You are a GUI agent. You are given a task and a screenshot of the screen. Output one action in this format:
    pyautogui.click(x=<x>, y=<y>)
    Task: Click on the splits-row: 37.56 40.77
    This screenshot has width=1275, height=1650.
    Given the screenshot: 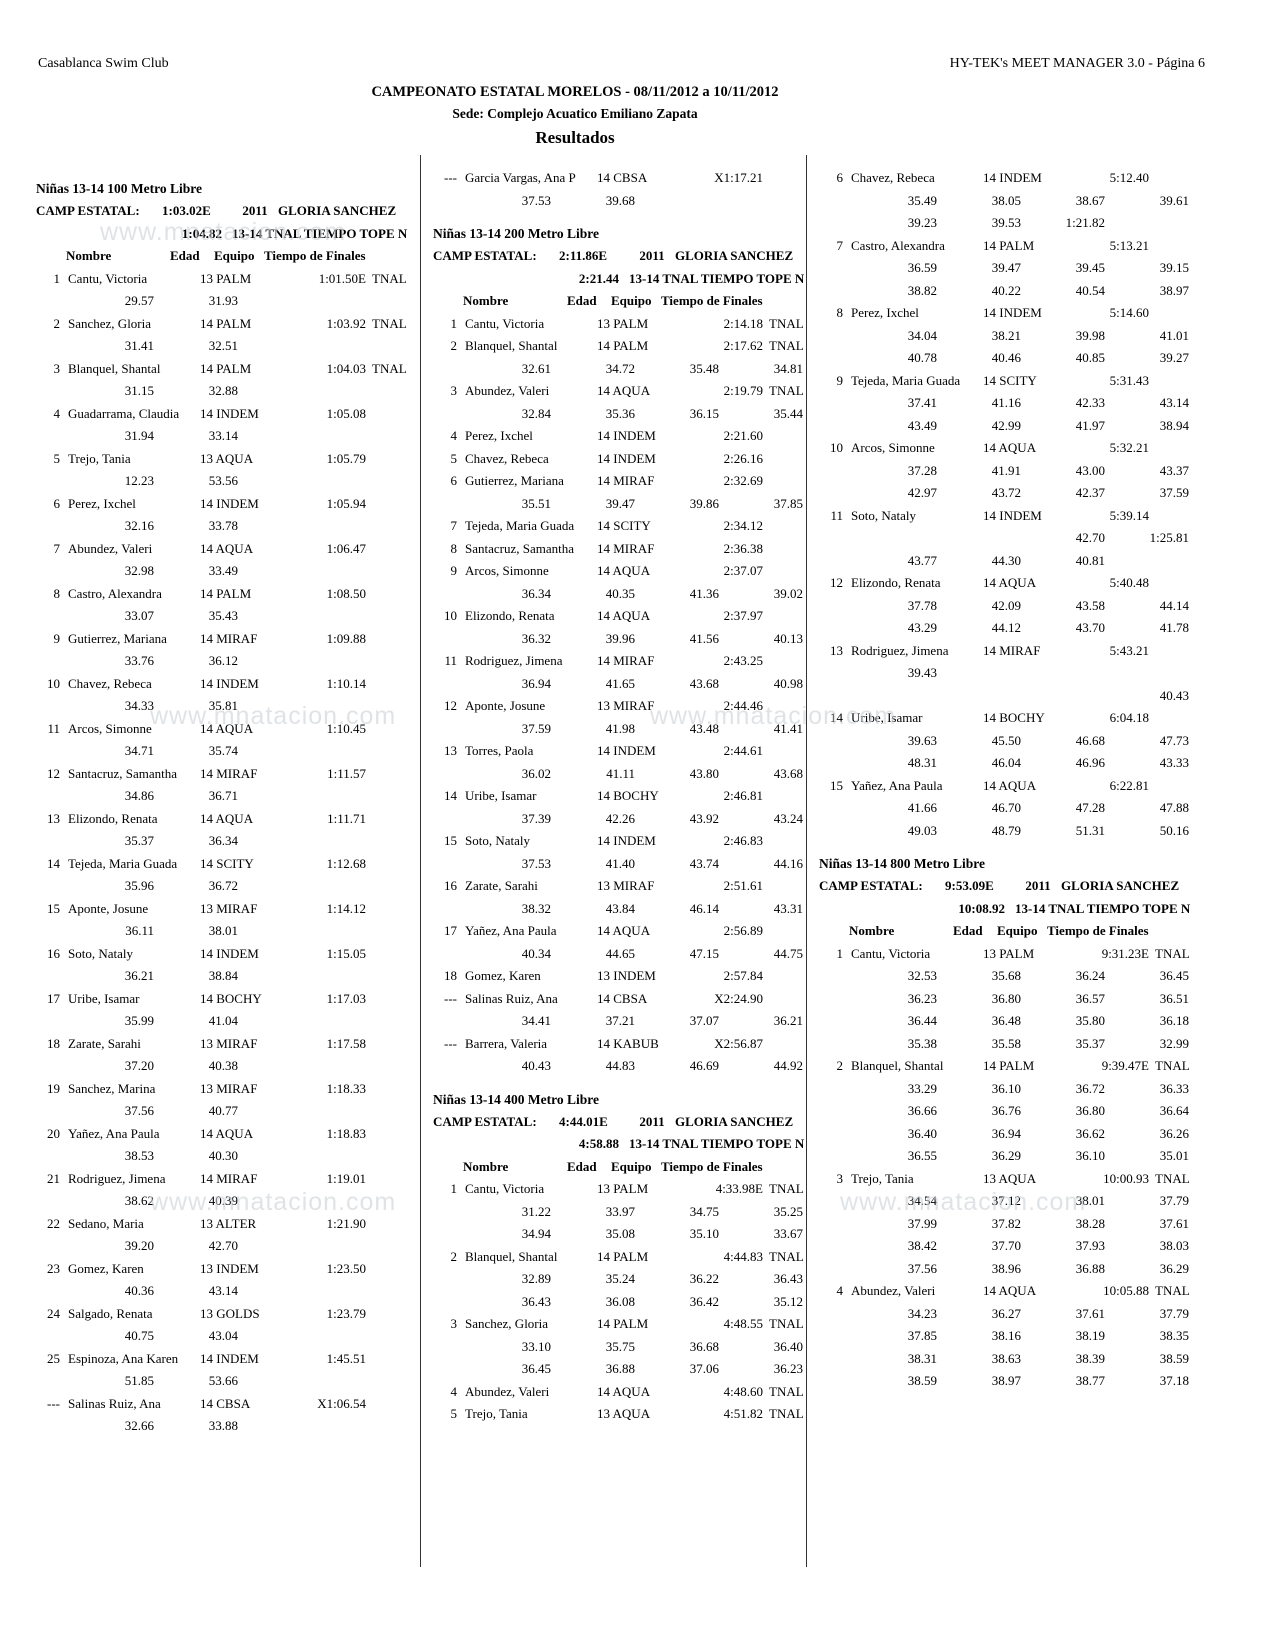 What is the action you would take?
    pyautogui.click(x=228, y=1111)
    